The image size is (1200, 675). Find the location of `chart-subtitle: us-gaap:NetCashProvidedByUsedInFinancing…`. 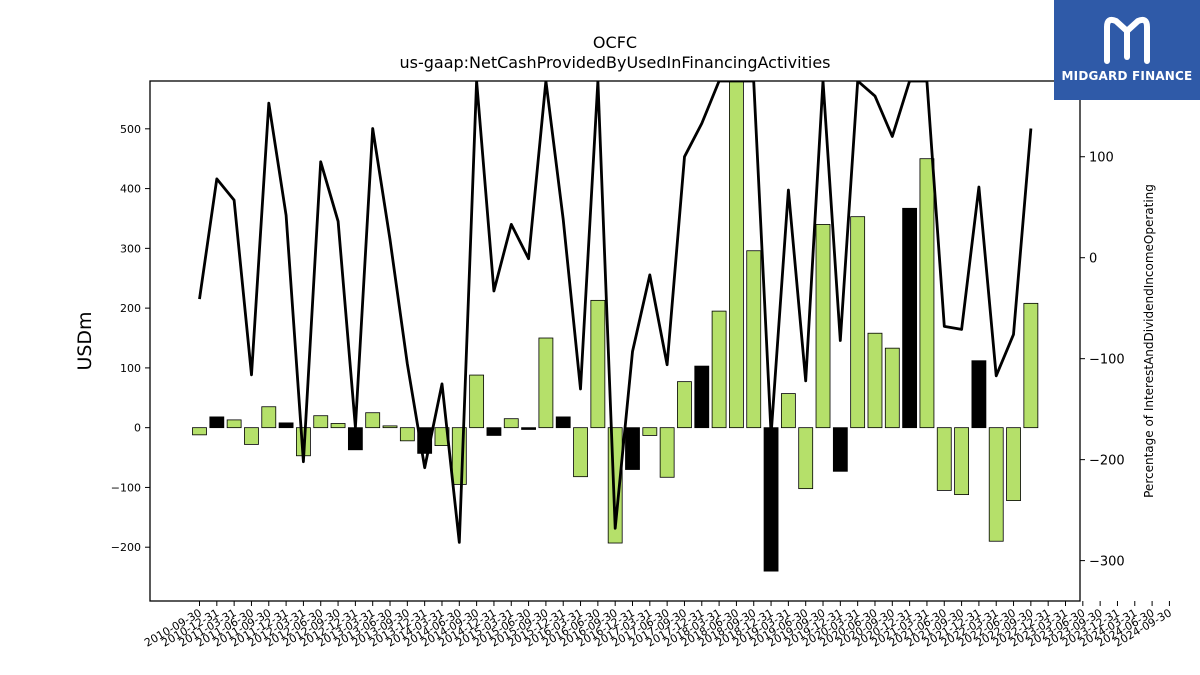

chart-subtitle: us-gaap:NetCashProvidedByUsedInFinancing… is located at coordinates (614, 62).